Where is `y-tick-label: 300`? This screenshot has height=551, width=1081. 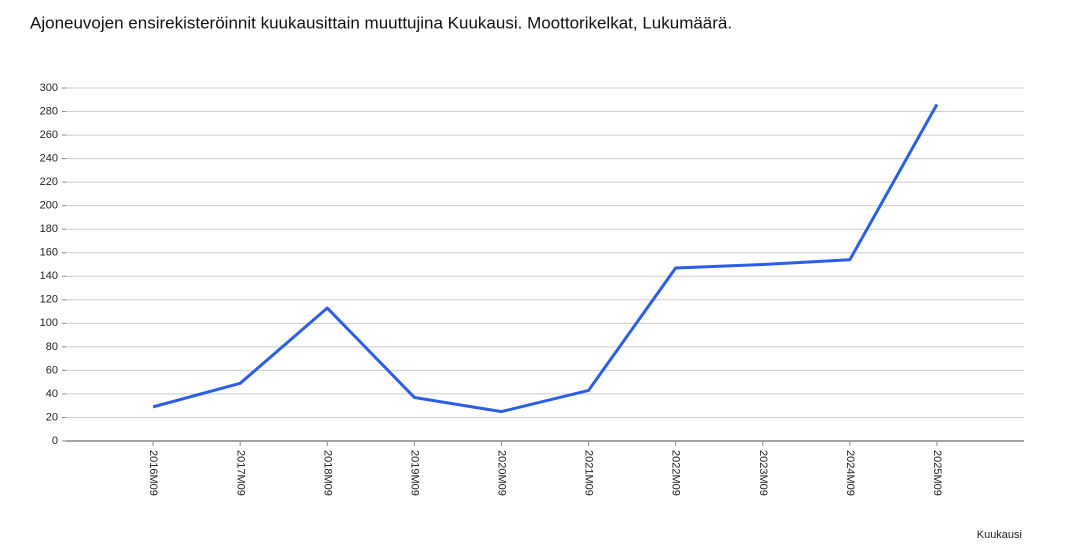
y-tick-label: 300 is located at coordinates (49, 88).